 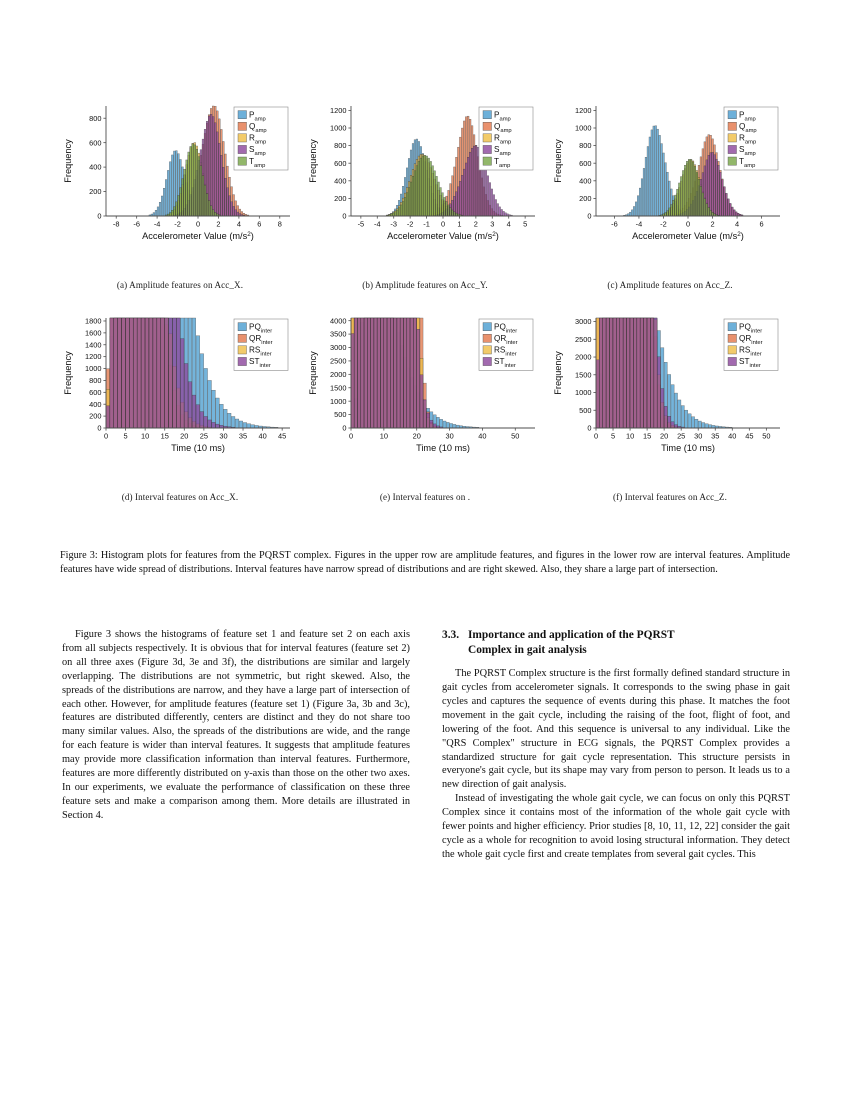 What do you see at coordinates (715, 436) in the screenshot?
I see `svg-text: 35` at bounding box center [715, 436].